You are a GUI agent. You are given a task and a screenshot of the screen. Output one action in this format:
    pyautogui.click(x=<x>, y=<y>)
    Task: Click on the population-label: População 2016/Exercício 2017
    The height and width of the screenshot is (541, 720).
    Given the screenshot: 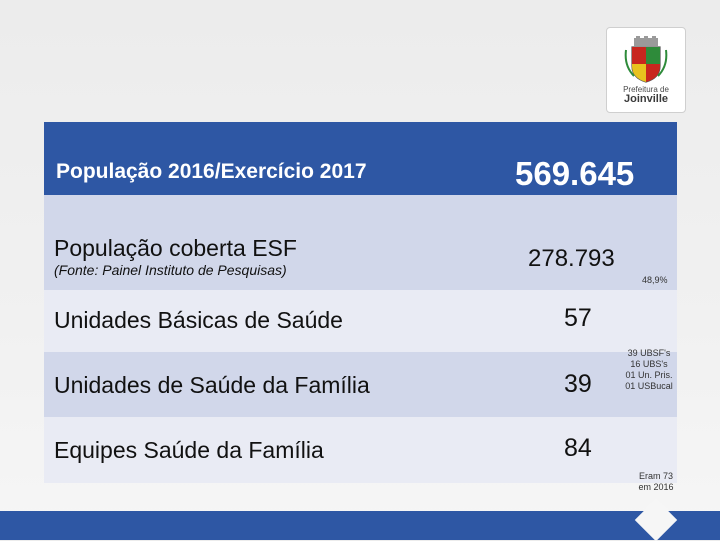 What is the action you would take?
    pyautogui.click(x=211, y=171)
    